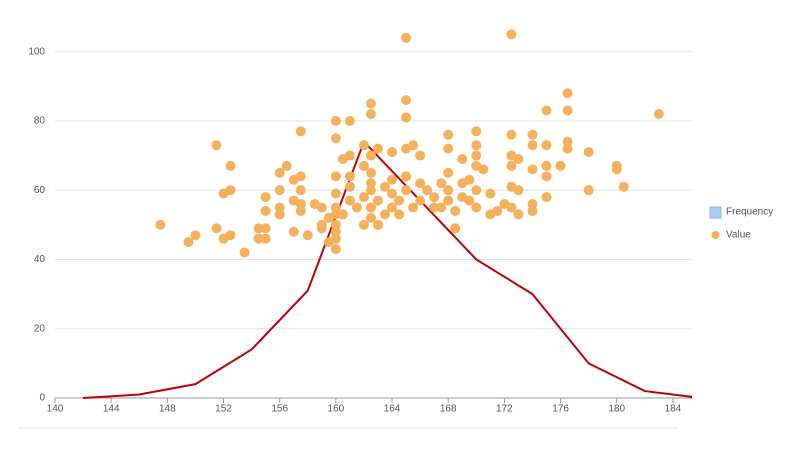  What do you see at coordinates (42, 398) in the screenshot?
I see `y-tick-label: 0` at bounding box center [42, 398].